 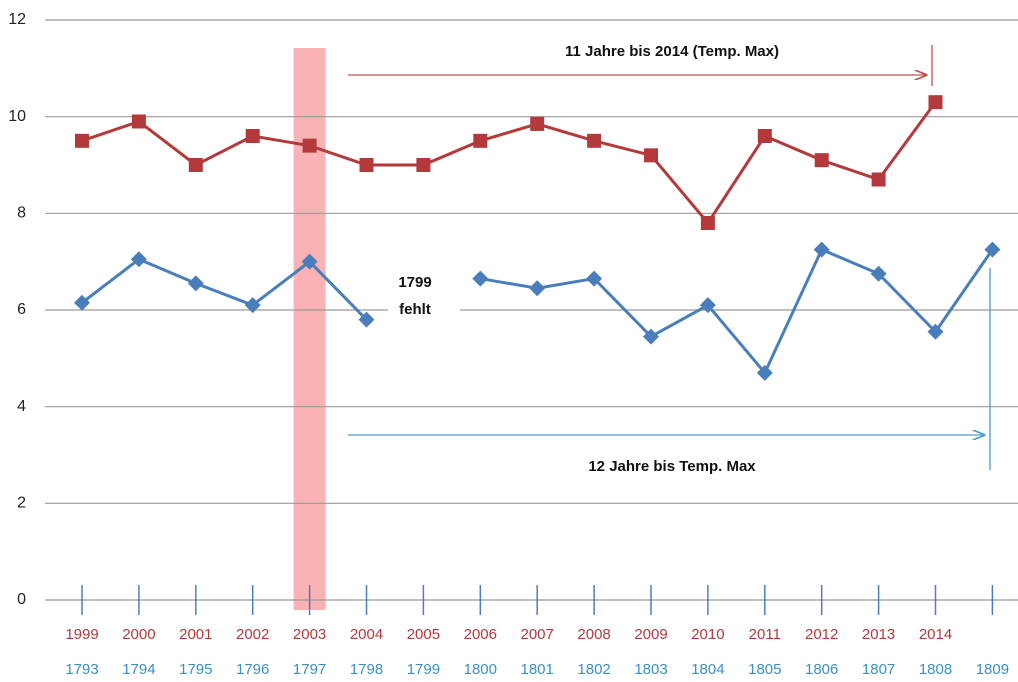 I want to click on x-tick-label: 2004, so click(x=366, y=634).